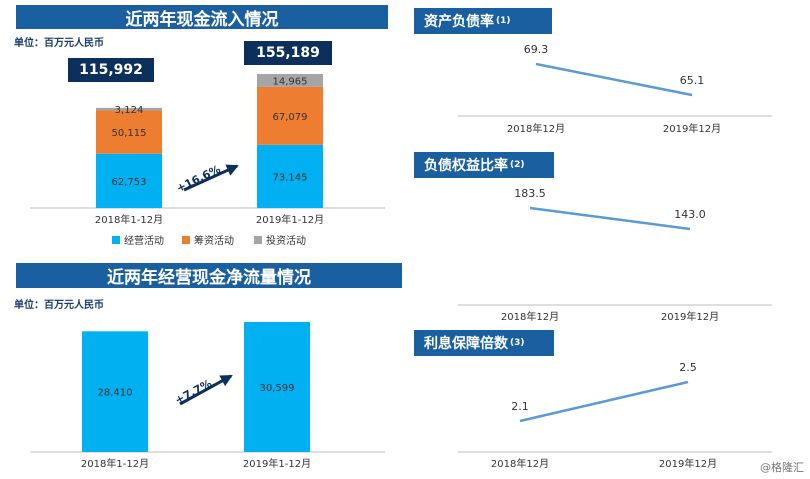 This screenshot has height=479, width=810. What do you see at coordinates (517, 343) in the screenshot?
I see `ratio-note-interest-coverage: (3)` at bounding box center [517, 343].